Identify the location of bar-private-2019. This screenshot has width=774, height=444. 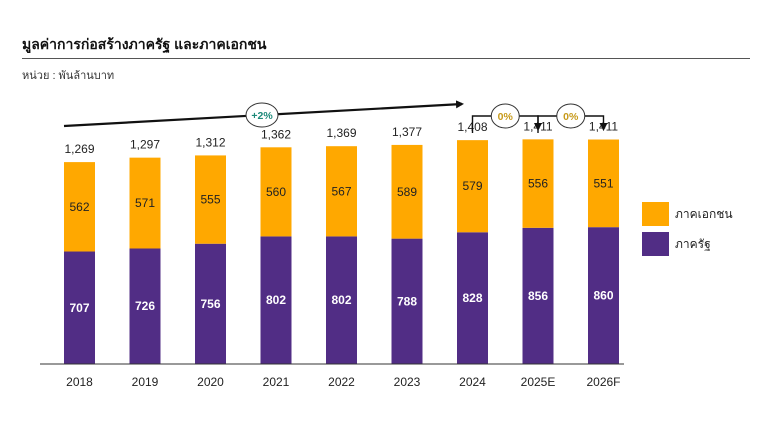
(145, 203).